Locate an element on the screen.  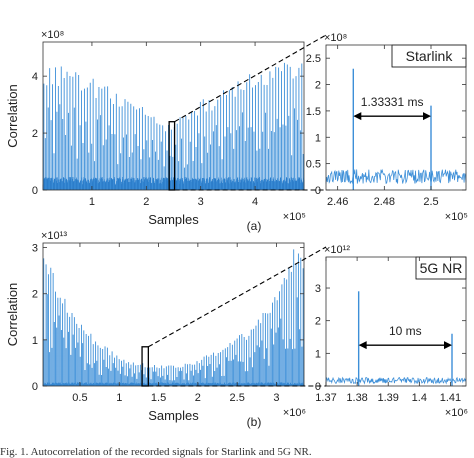
panel-label: (a) is located at coordinates (254, 226).